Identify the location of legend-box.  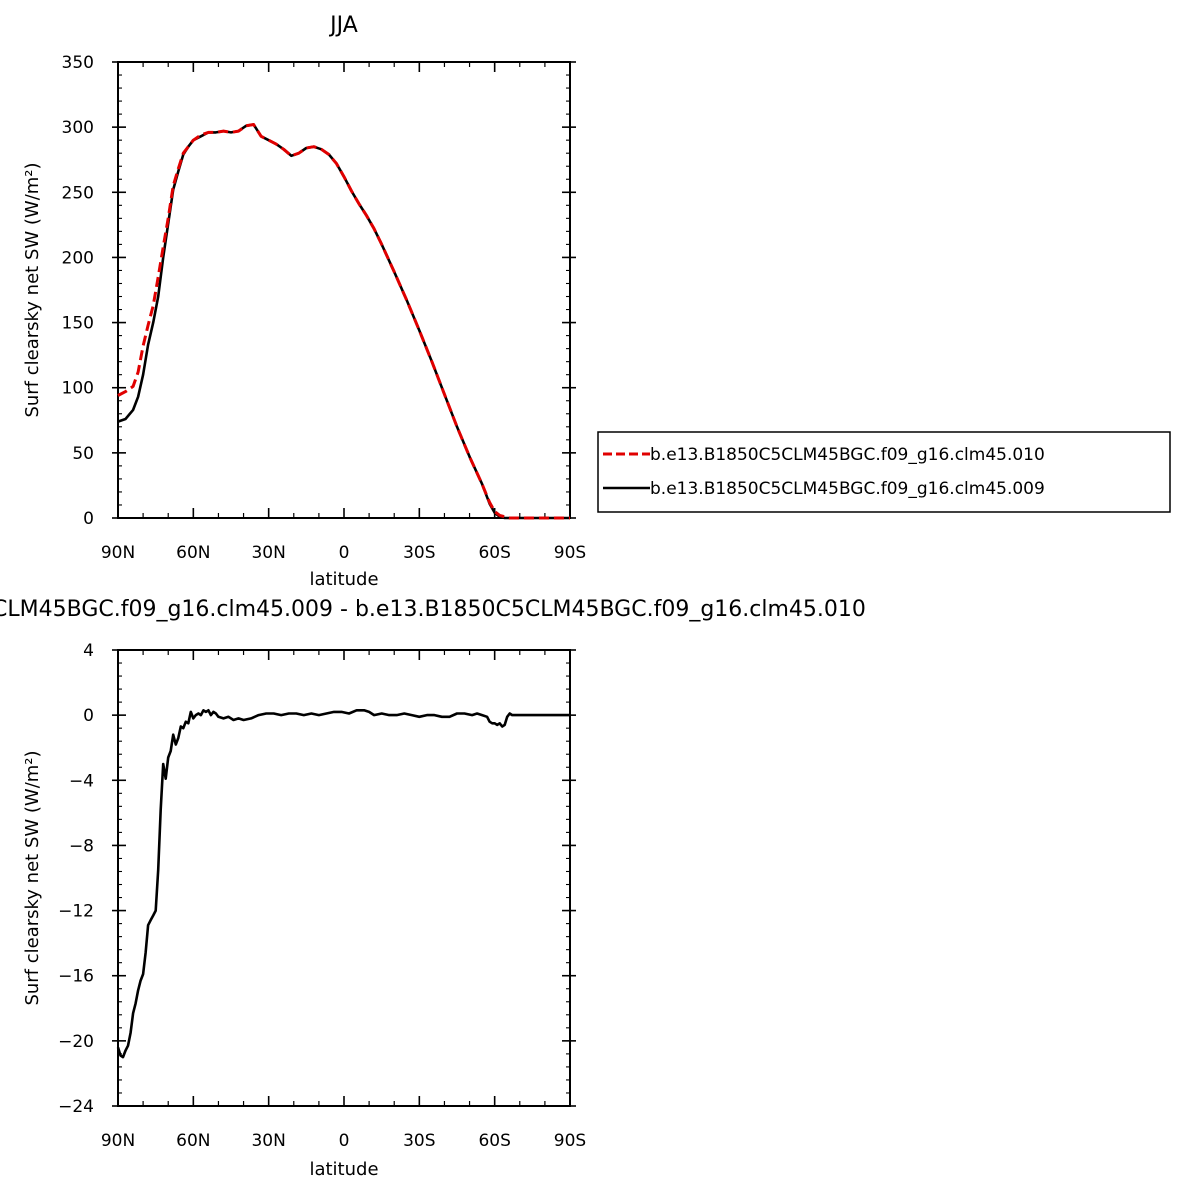
(884, 472).